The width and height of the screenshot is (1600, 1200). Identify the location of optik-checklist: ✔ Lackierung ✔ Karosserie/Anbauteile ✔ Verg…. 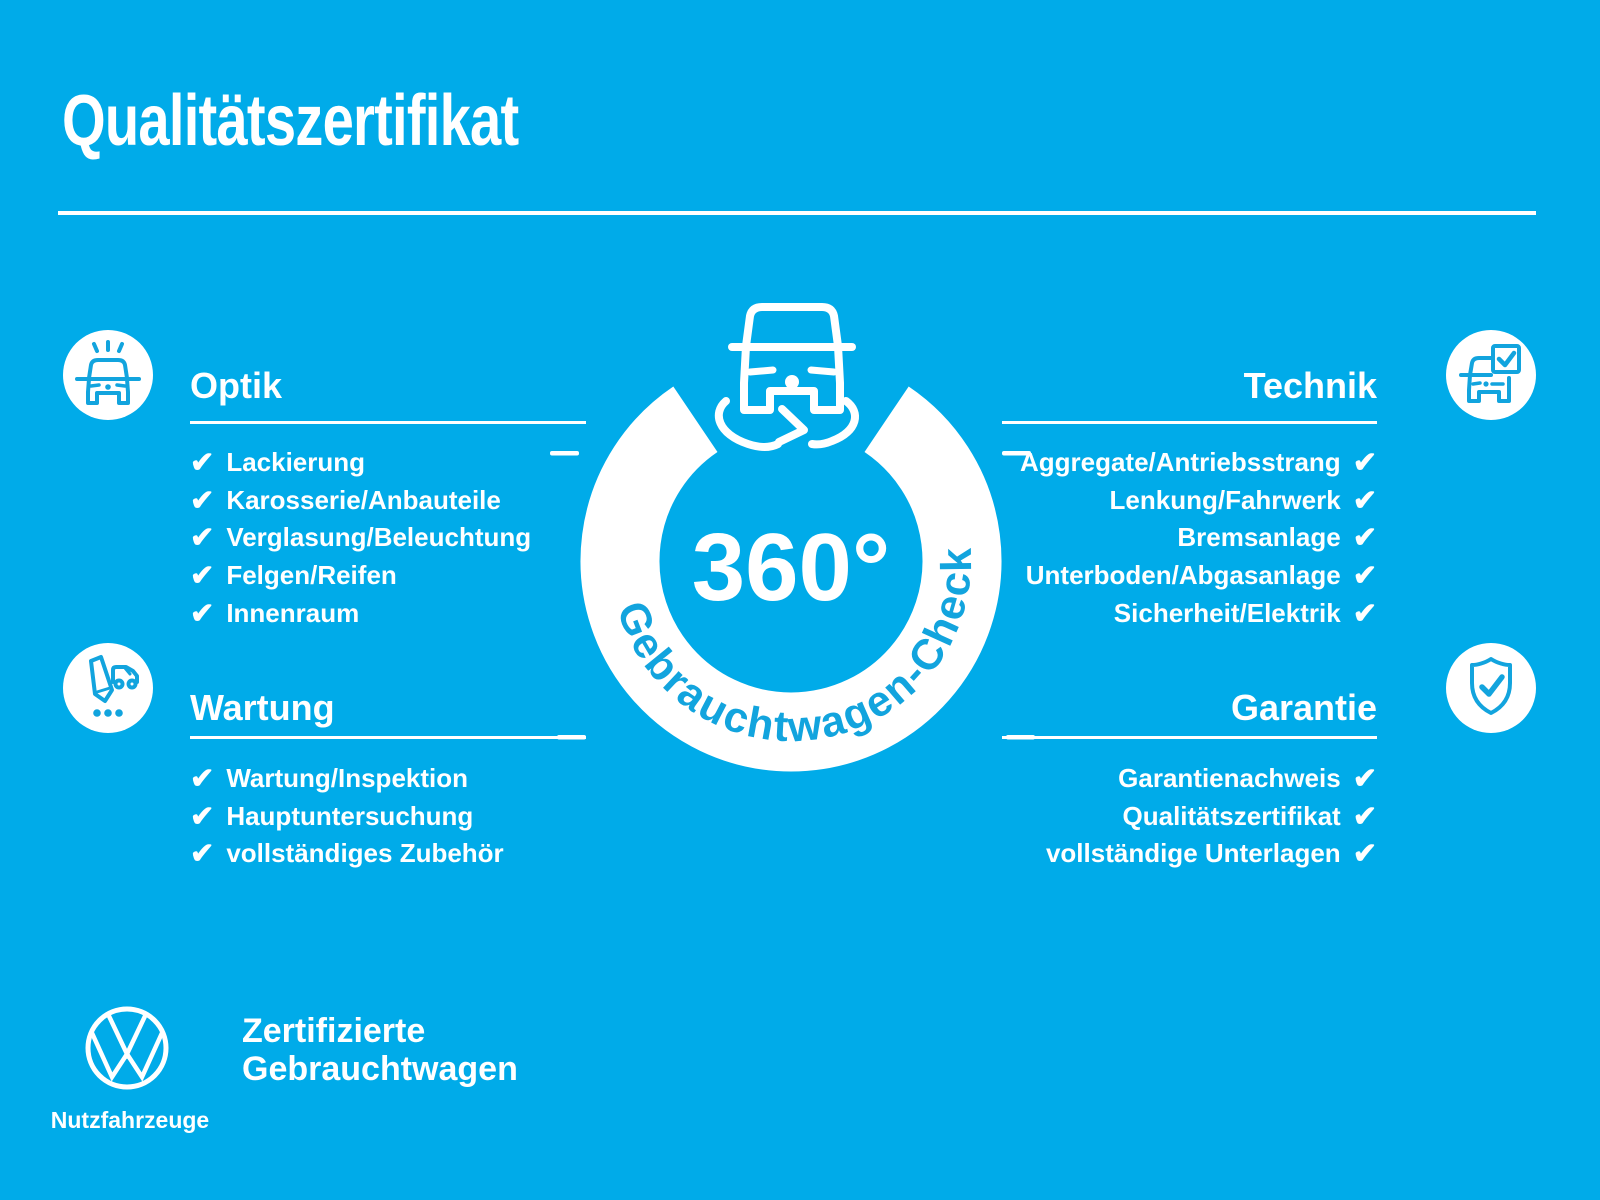
(360, 538).